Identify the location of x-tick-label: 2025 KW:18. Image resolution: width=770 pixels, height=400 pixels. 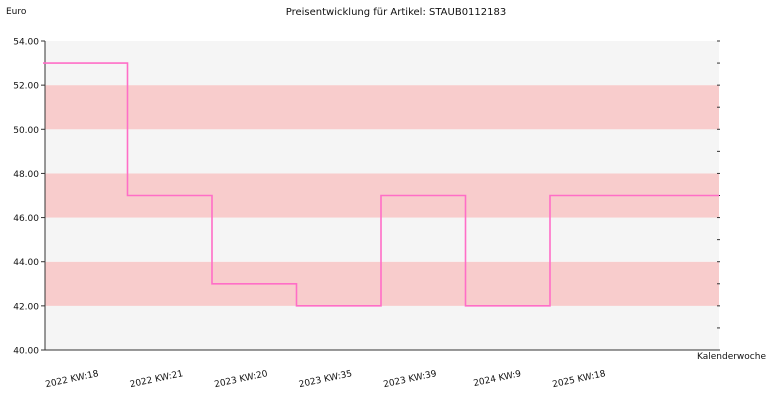
(579, 379).